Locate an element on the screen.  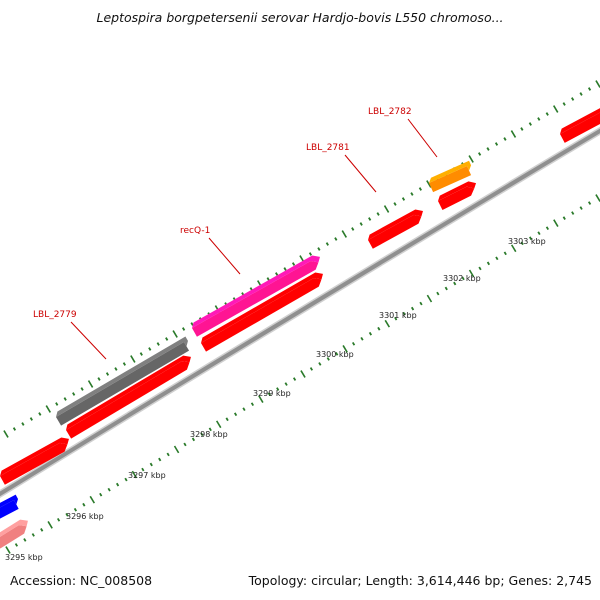
cds-red-1-face is located at coordinates (34, 463).